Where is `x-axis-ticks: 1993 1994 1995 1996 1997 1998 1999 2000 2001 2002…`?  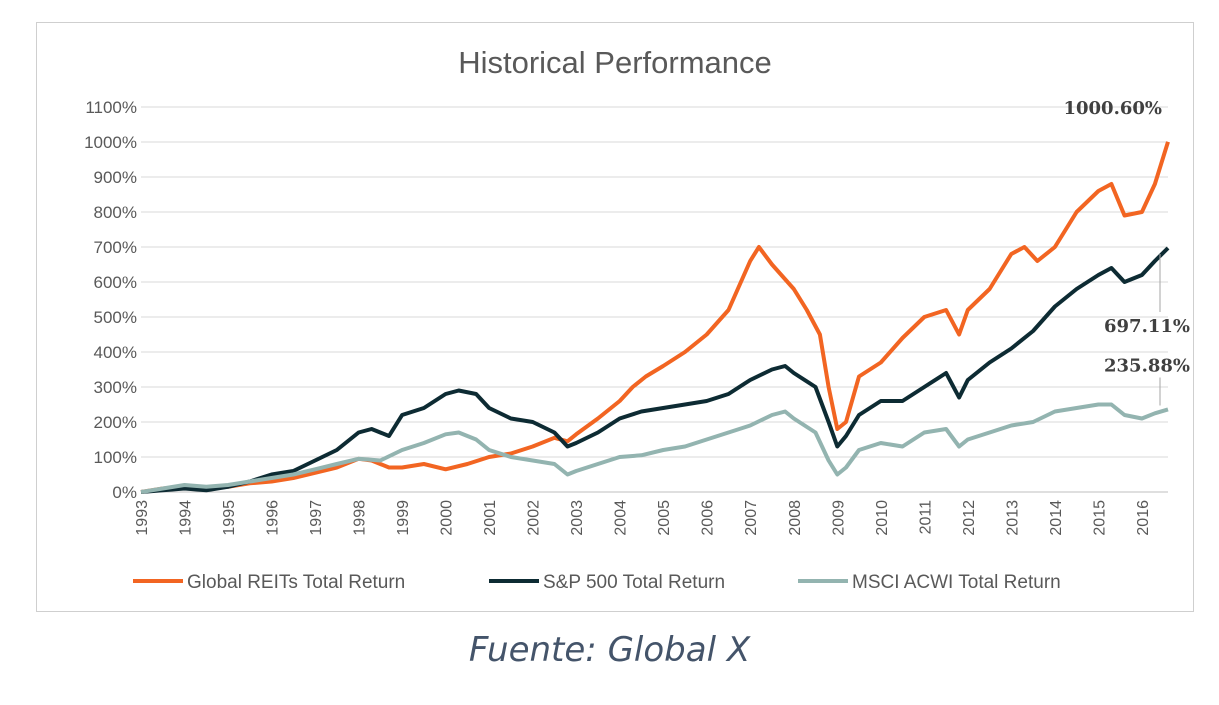
x-axis-ticks: 1993 1994 1995 1996 1997 1998 1999 2000 2001 2002… is located at coordinates (643, 518).